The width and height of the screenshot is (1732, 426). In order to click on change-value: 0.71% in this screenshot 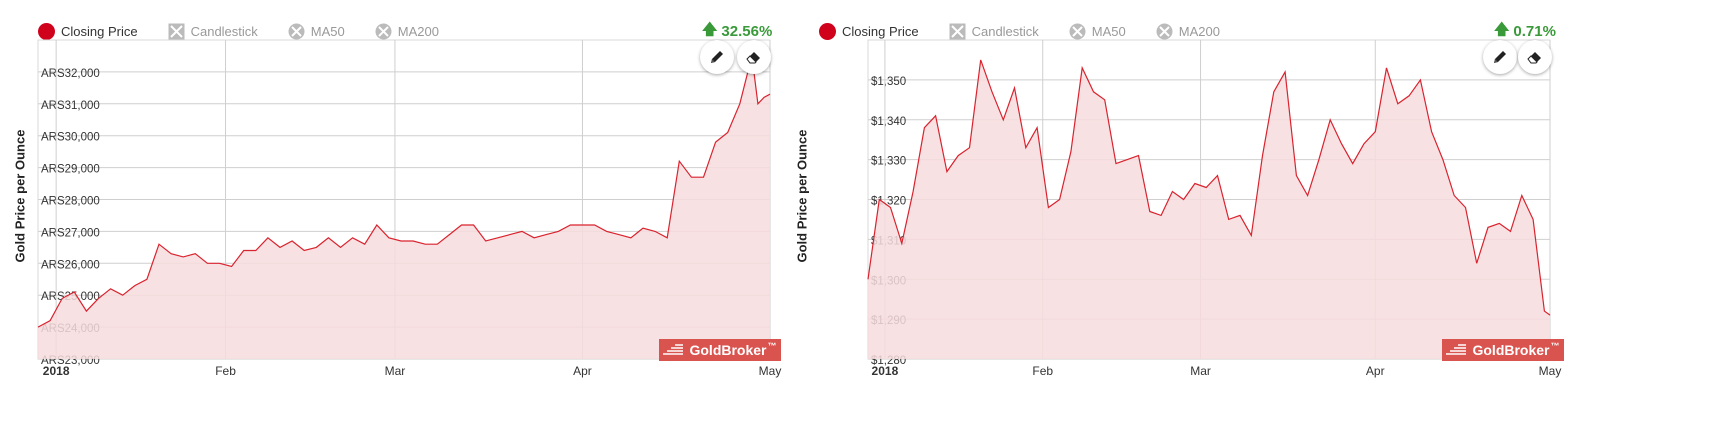, I will do `click(1534, 31)`.